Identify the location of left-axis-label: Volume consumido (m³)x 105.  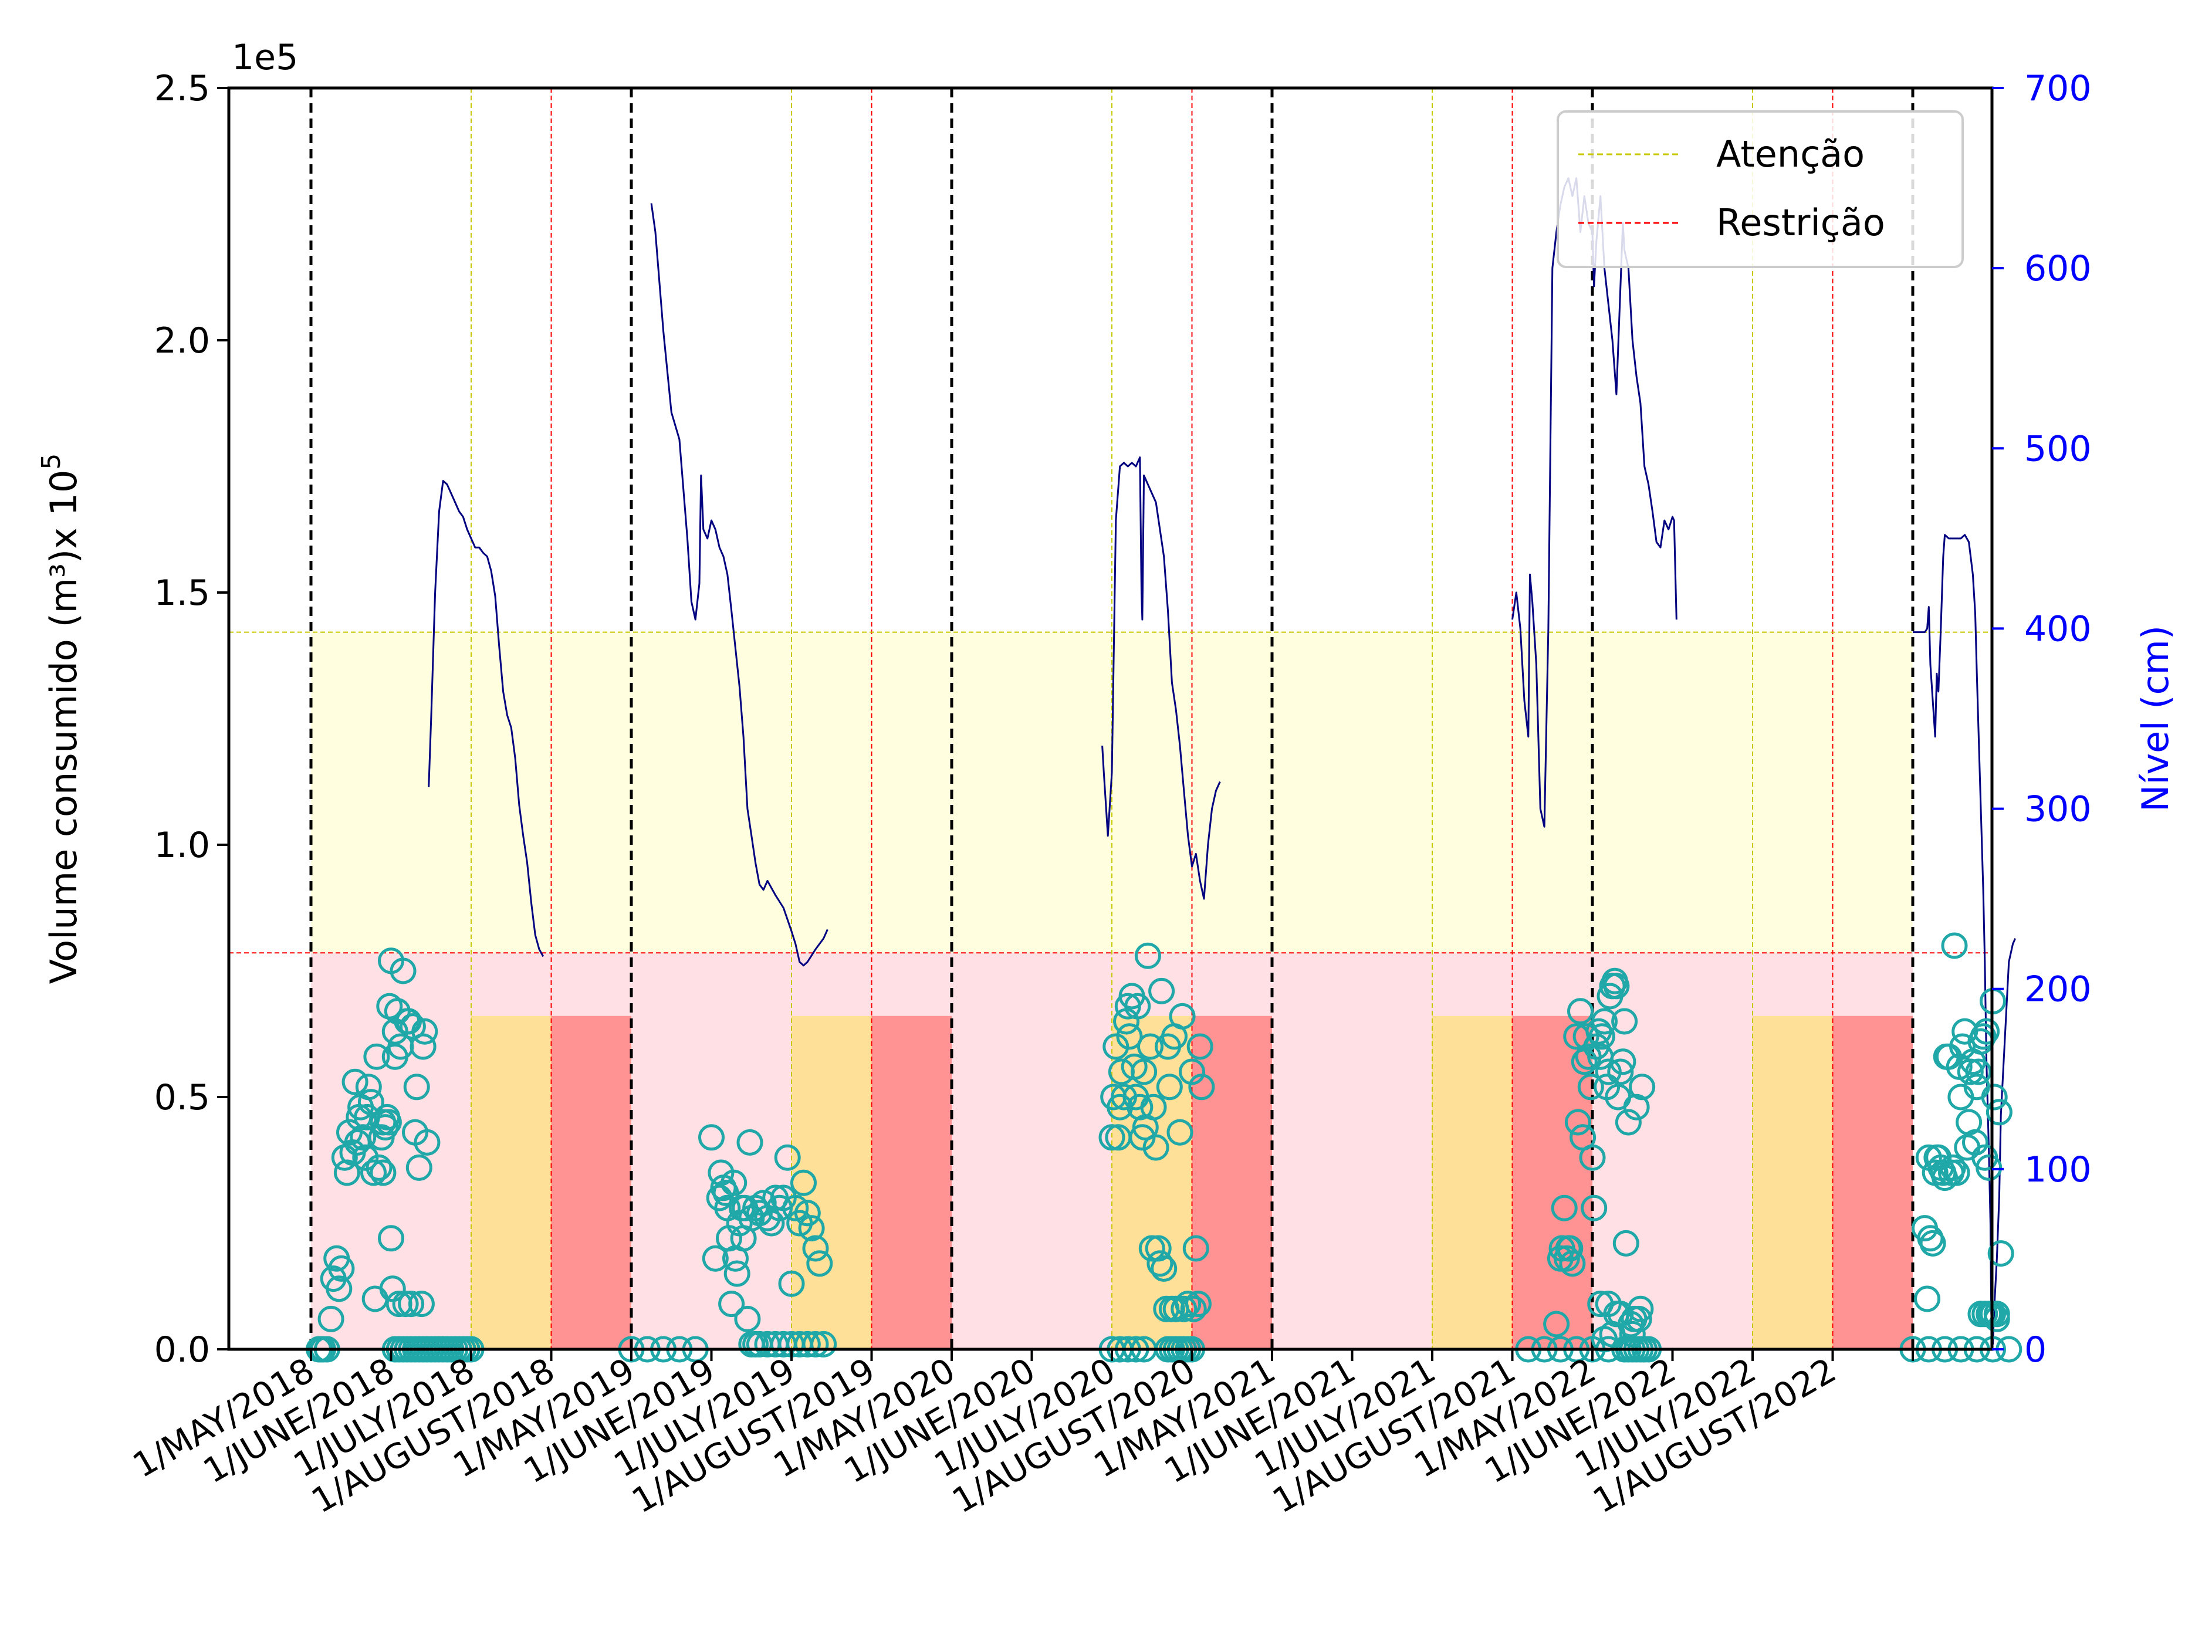
(60, 718).